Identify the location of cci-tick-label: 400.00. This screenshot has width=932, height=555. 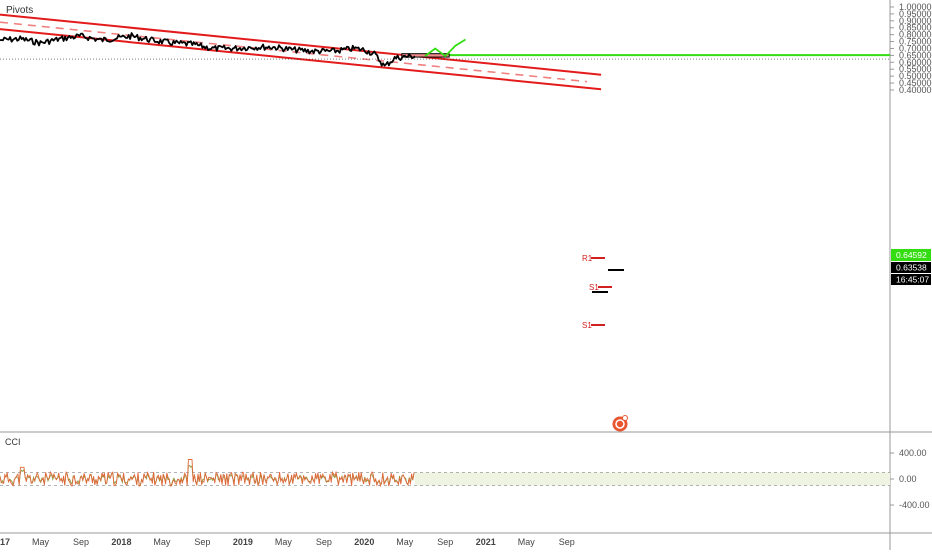
(913, 453).